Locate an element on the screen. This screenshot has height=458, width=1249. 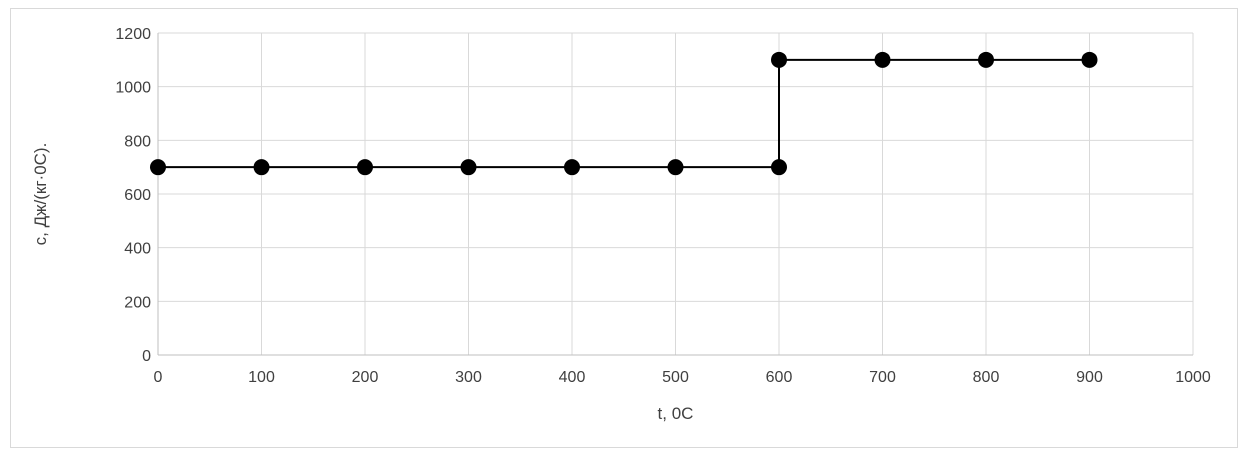
y-tick-label: 1000 is located at coordinates (133, 88).